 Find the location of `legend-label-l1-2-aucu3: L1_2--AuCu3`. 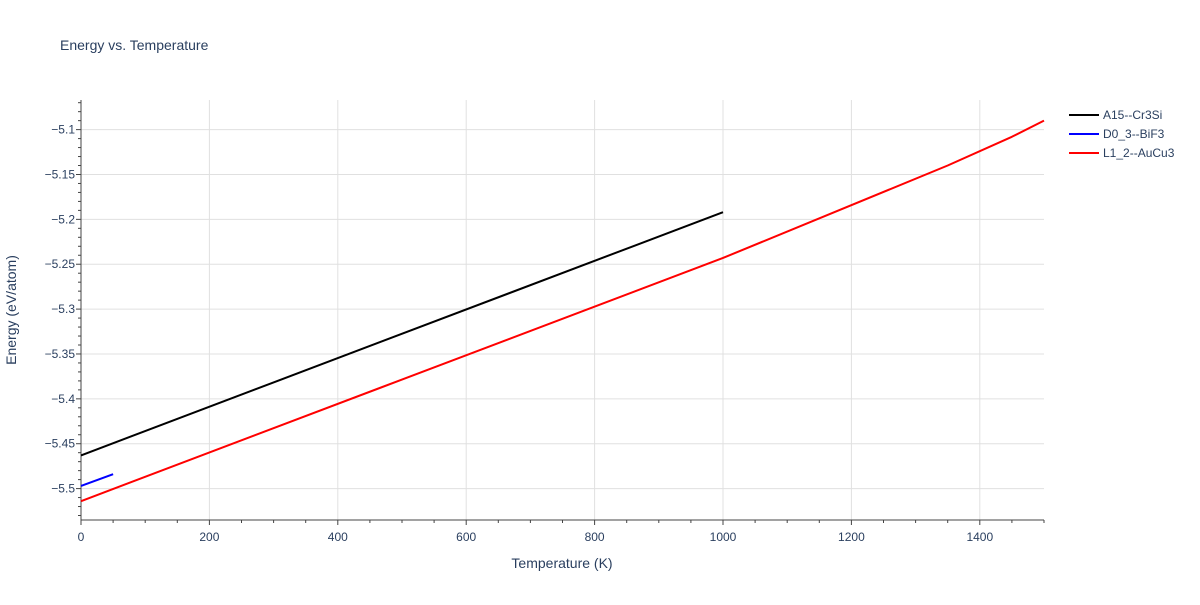

legend-label-l1-2-aucu3: L1_2--AuCu3 is located at coordinates (1139, 153).